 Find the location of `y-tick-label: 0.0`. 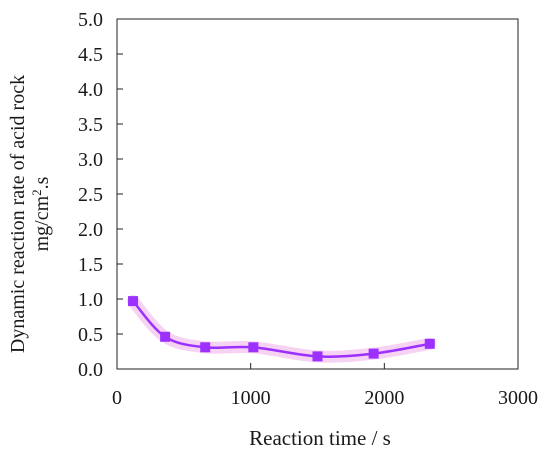

y-tick-label: 0.0 is located at coordinates (90, 370).